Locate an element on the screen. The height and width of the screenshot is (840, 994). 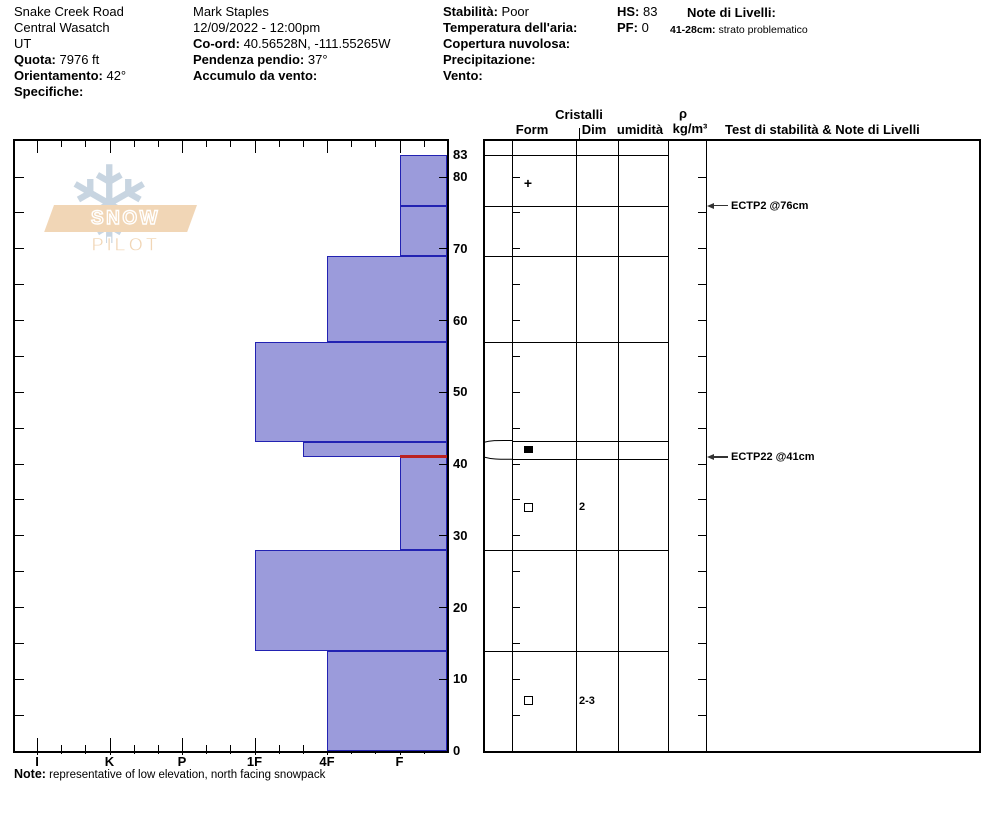
observation-datetime: 12/09/2022 - 12:00pm is located at coordinates (257, 27).